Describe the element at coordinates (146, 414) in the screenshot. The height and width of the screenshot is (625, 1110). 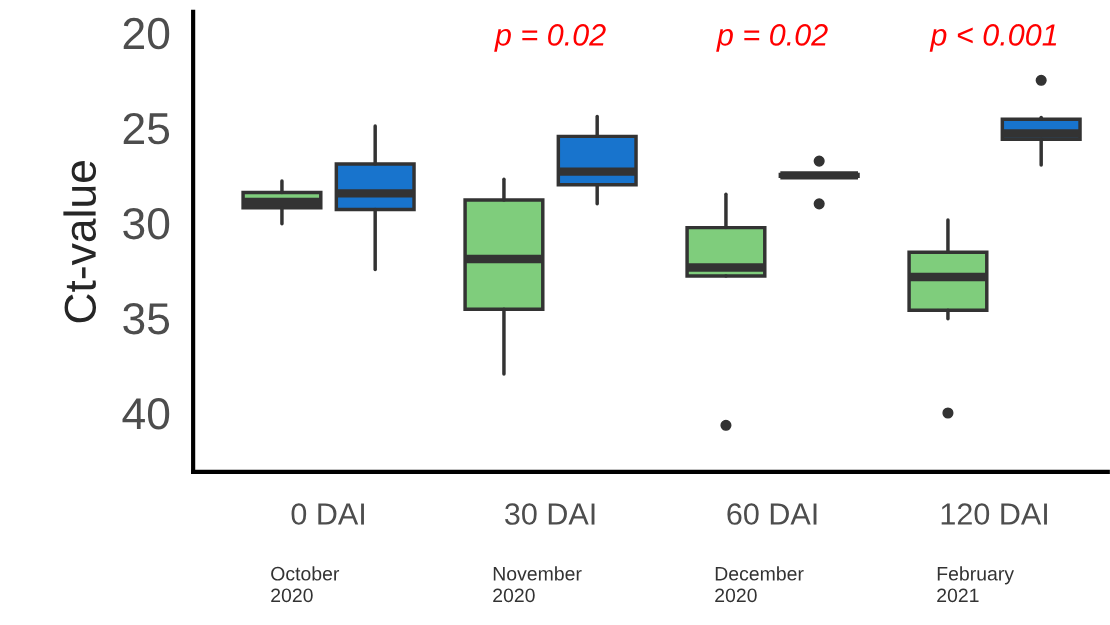
I see `y-tick-label: 40` at that location.